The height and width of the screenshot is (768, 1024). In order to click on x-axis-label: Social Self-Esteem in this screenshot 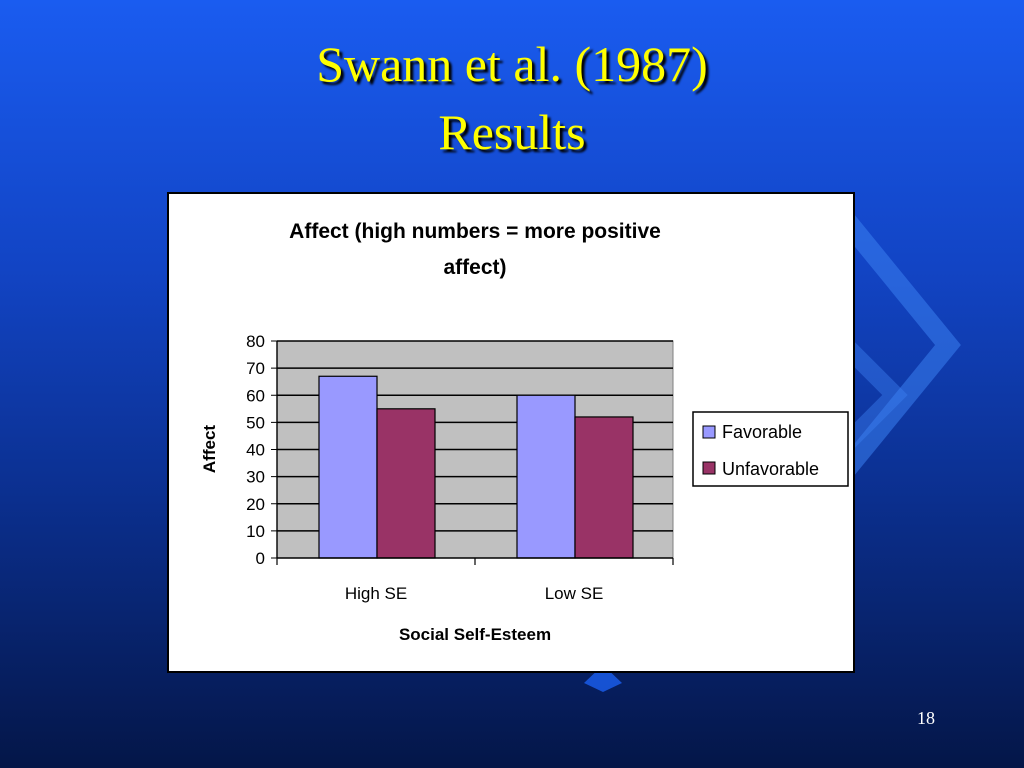, I will do `click(475, 634)`.